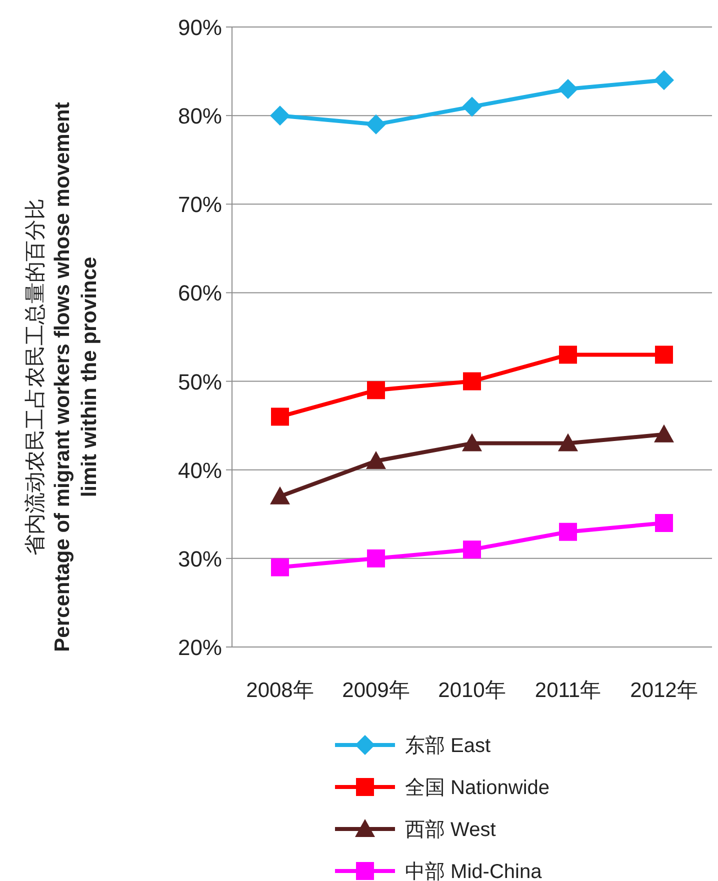 Image resolution: width=718 pixels, height=881 pixels. What do you see at coordinates (568, 690) in the screenshot?
I see `x-tick-label: 2011年` at bounding box center [568, 690].